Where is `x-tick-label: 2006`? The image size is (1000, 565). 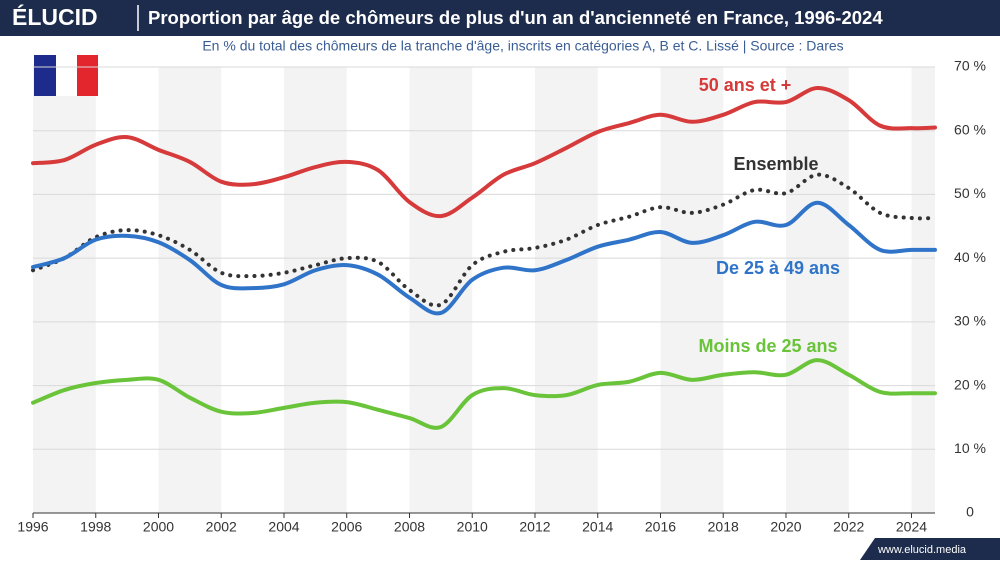 x-tick-label: 2006 is located at coordinates (346, 527).